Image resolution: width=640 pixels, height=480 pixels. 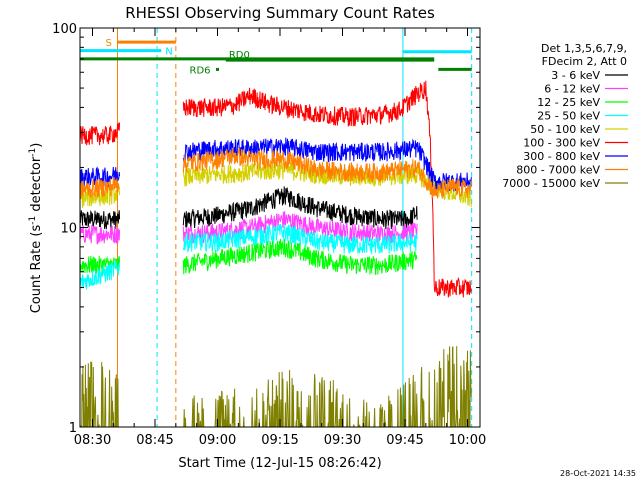 I want to click on flag-label-rd0: RD0, so click(x=239, y=55).